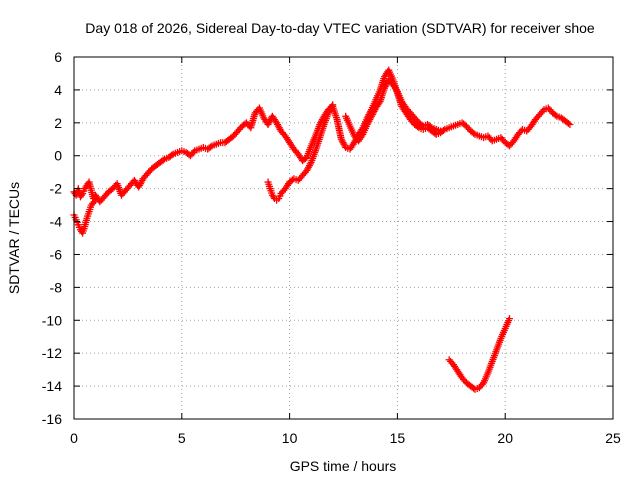 The width and height of the screenshot is (640, 480). Describe the element at coordinates (56, 222) in the screenshot. I see `y-tick-label: -4` at that location.